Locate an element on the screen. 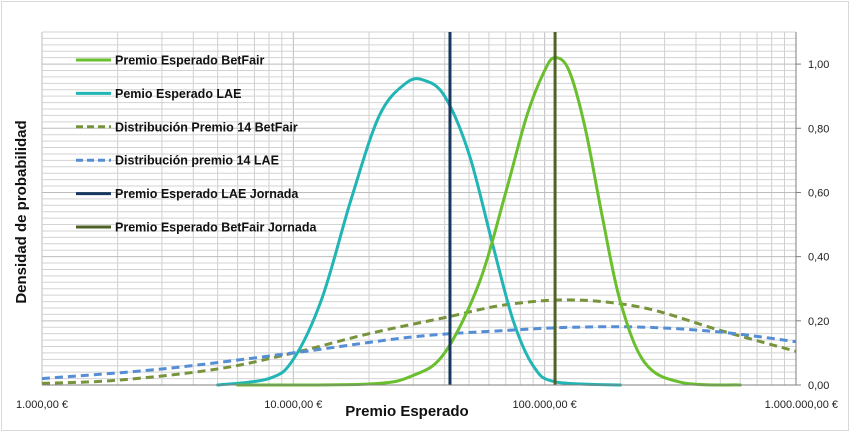 The image size is (852, 434). y-tick-label: 0,20 is located at coordinates (818, 322).